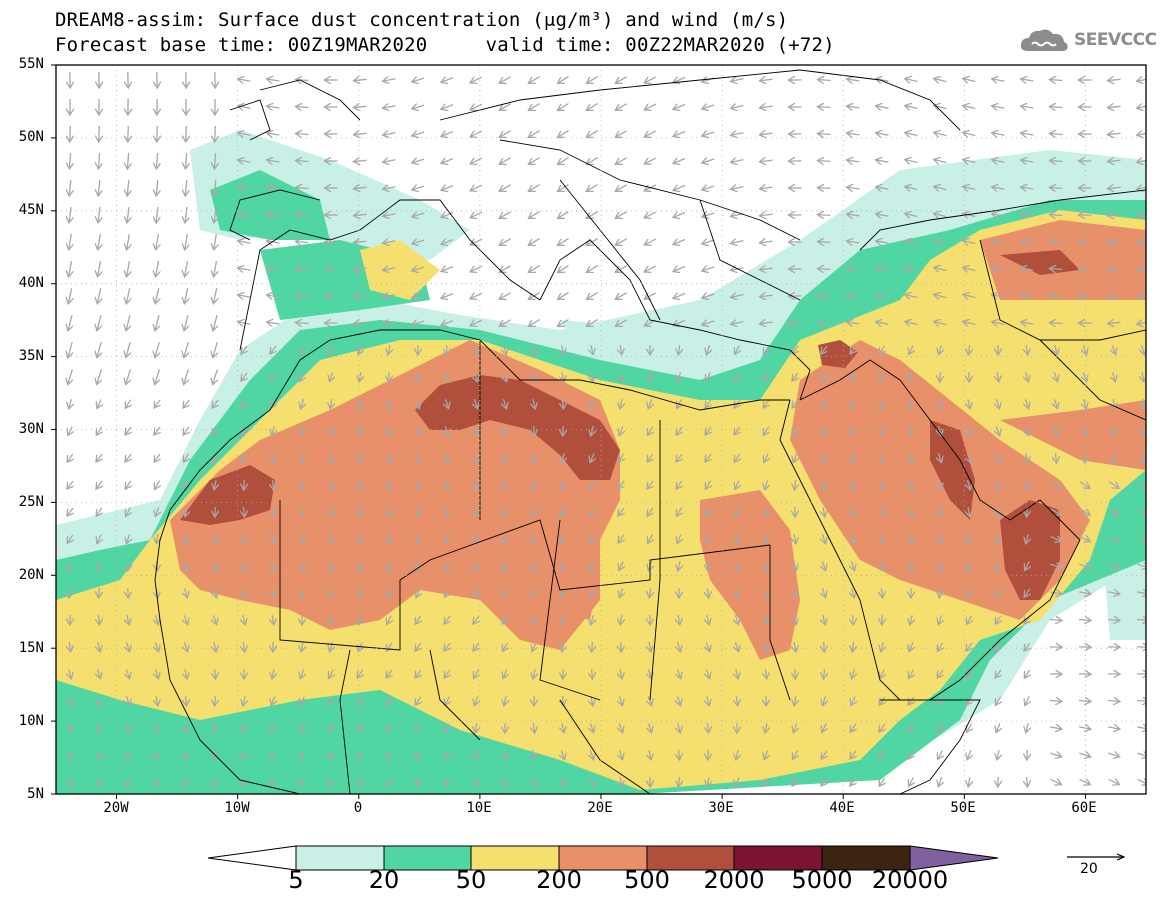 The width and height of the screenshot is (1165, 907). I want to click on reference-wind-label: 20, so click(1089, 869).